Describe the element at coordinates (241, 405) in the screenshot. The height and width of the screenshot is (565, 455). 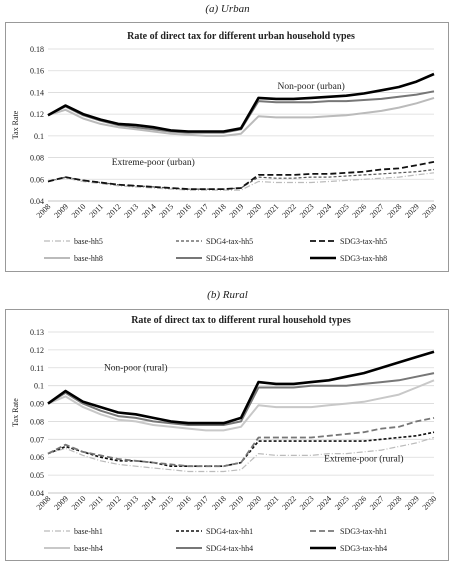
I see `series-line-base-hh4` at that location.